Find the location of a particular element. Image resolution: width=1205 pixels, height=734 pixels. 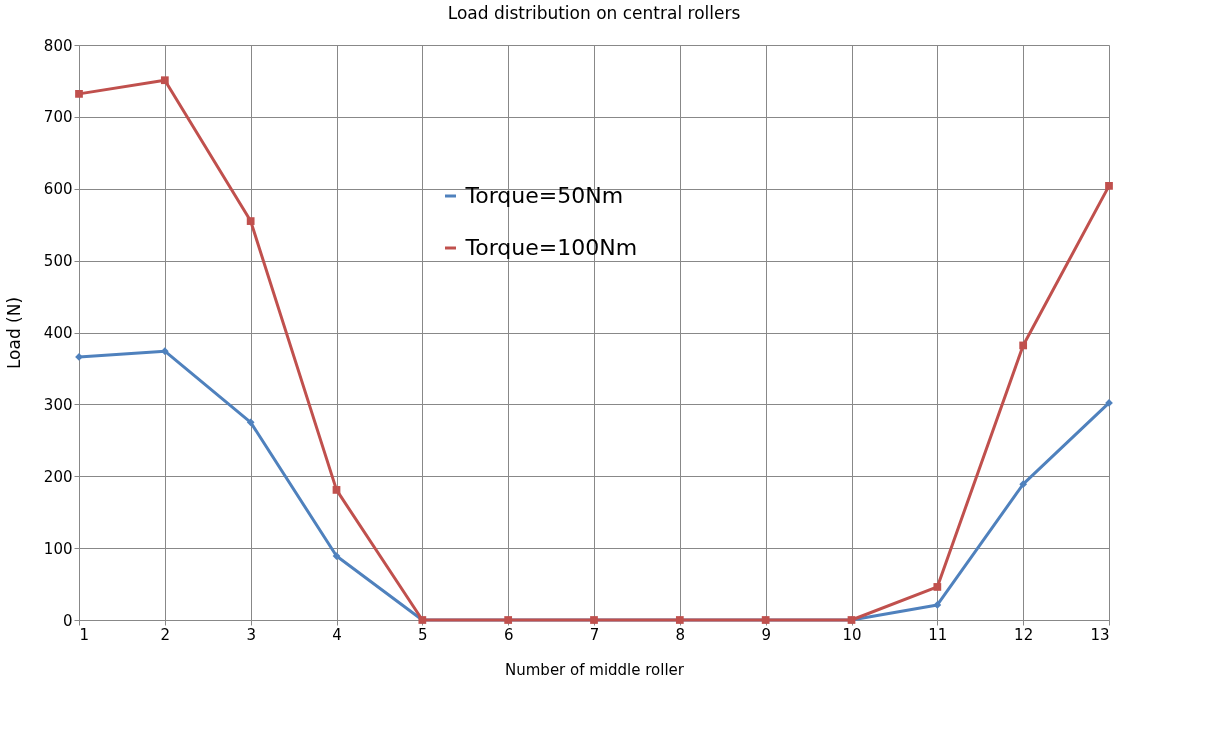

y-axis-title: Load (N) is located at coordinates (13, 333).